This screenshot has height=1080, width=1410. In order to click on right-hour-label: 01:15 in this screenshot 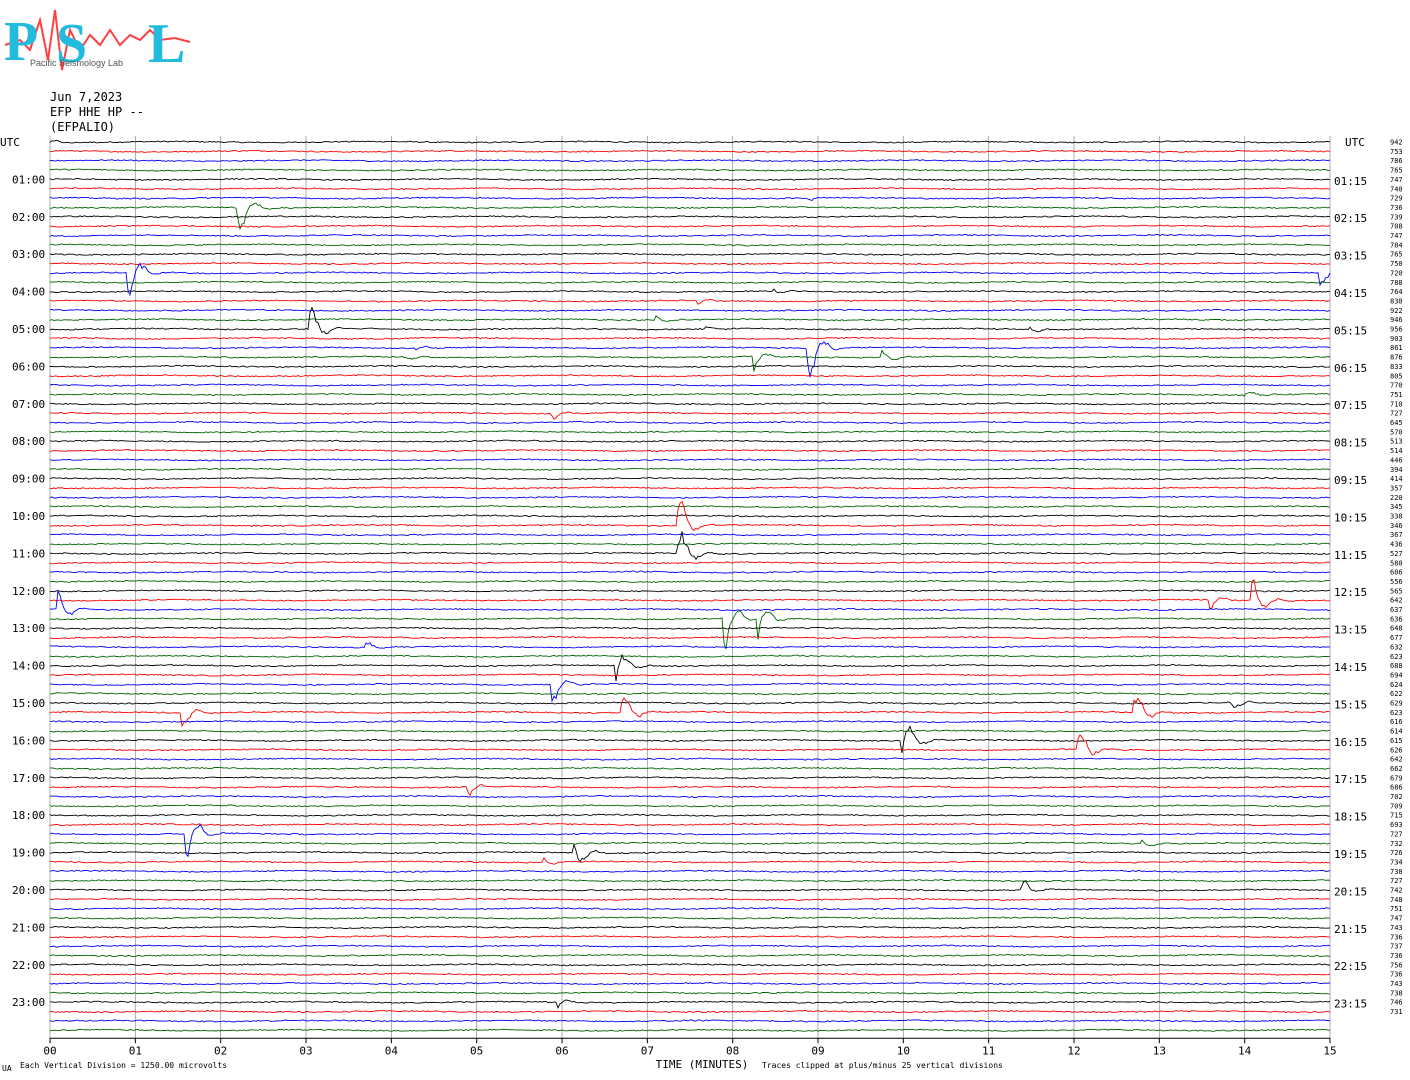, I will do `click(1350, 181)`.